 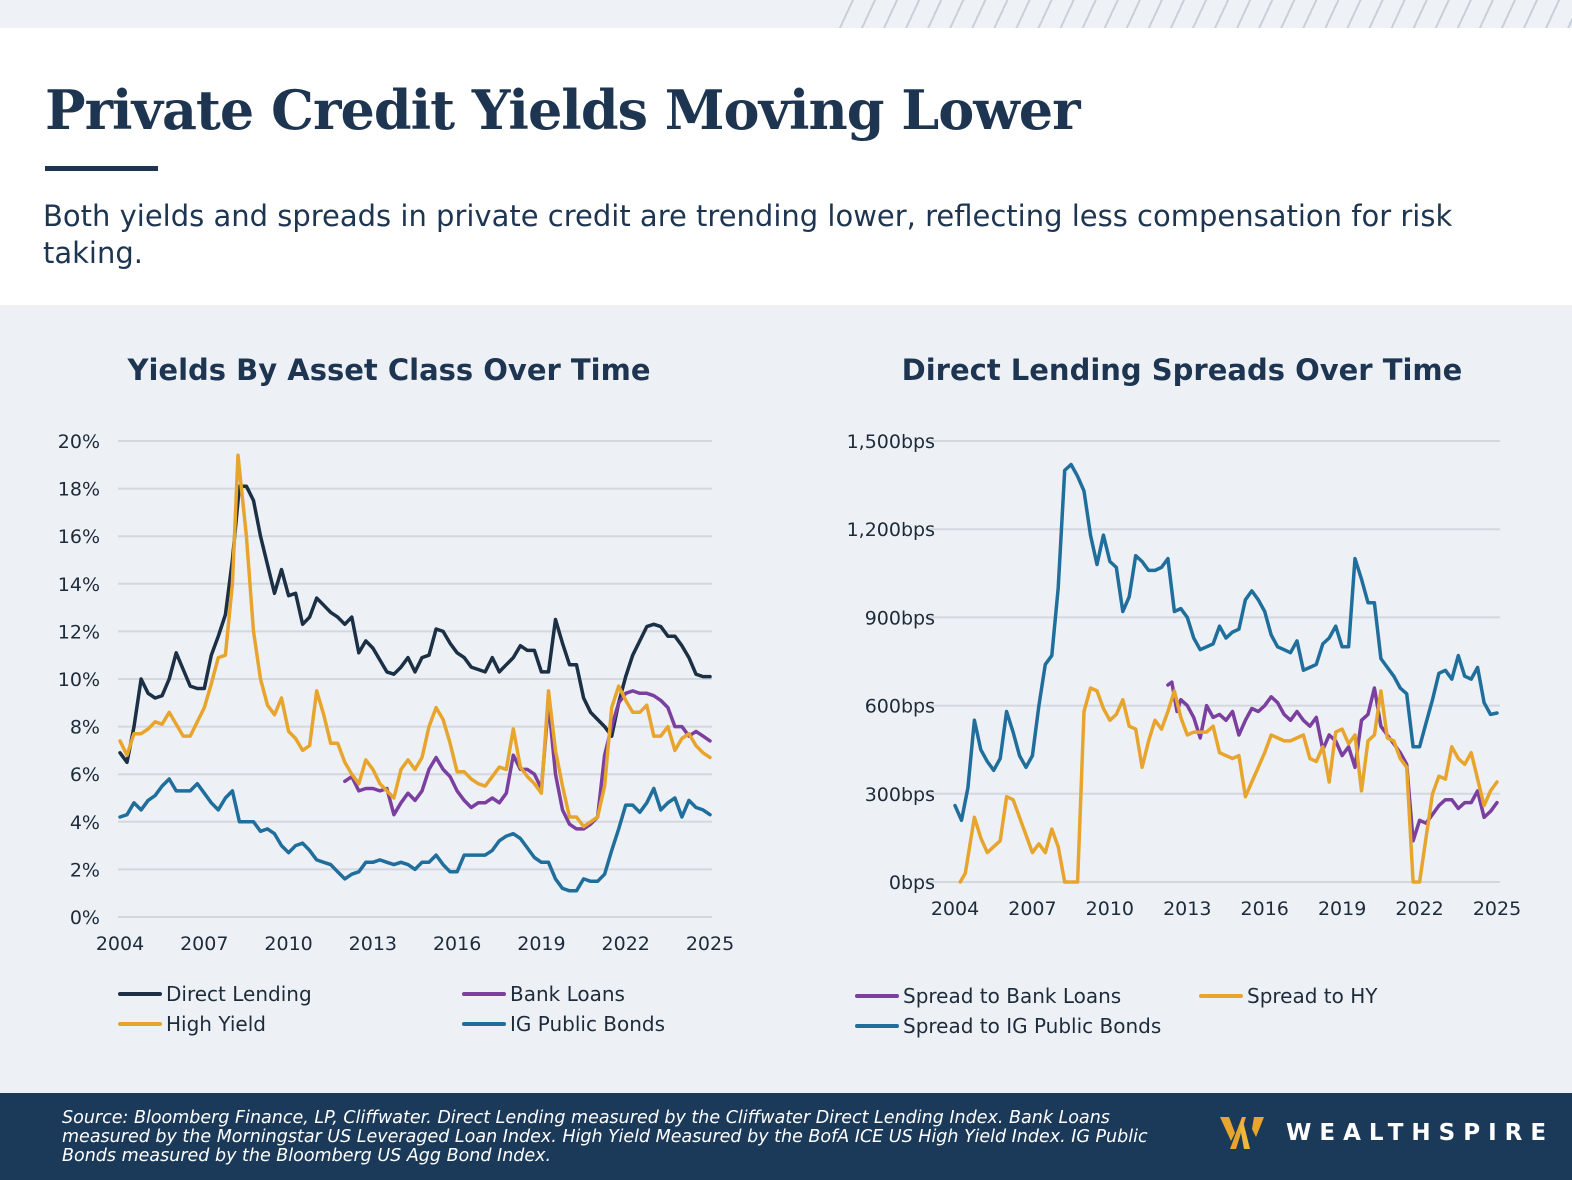 What do you see at coordinates (567, 994) in the screenshot?
I see `legend-label: Bank Loans` at bounding box center [567, 994].